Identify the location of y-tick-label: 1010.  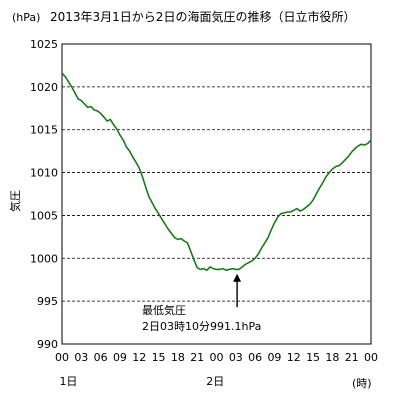
(44, 173).